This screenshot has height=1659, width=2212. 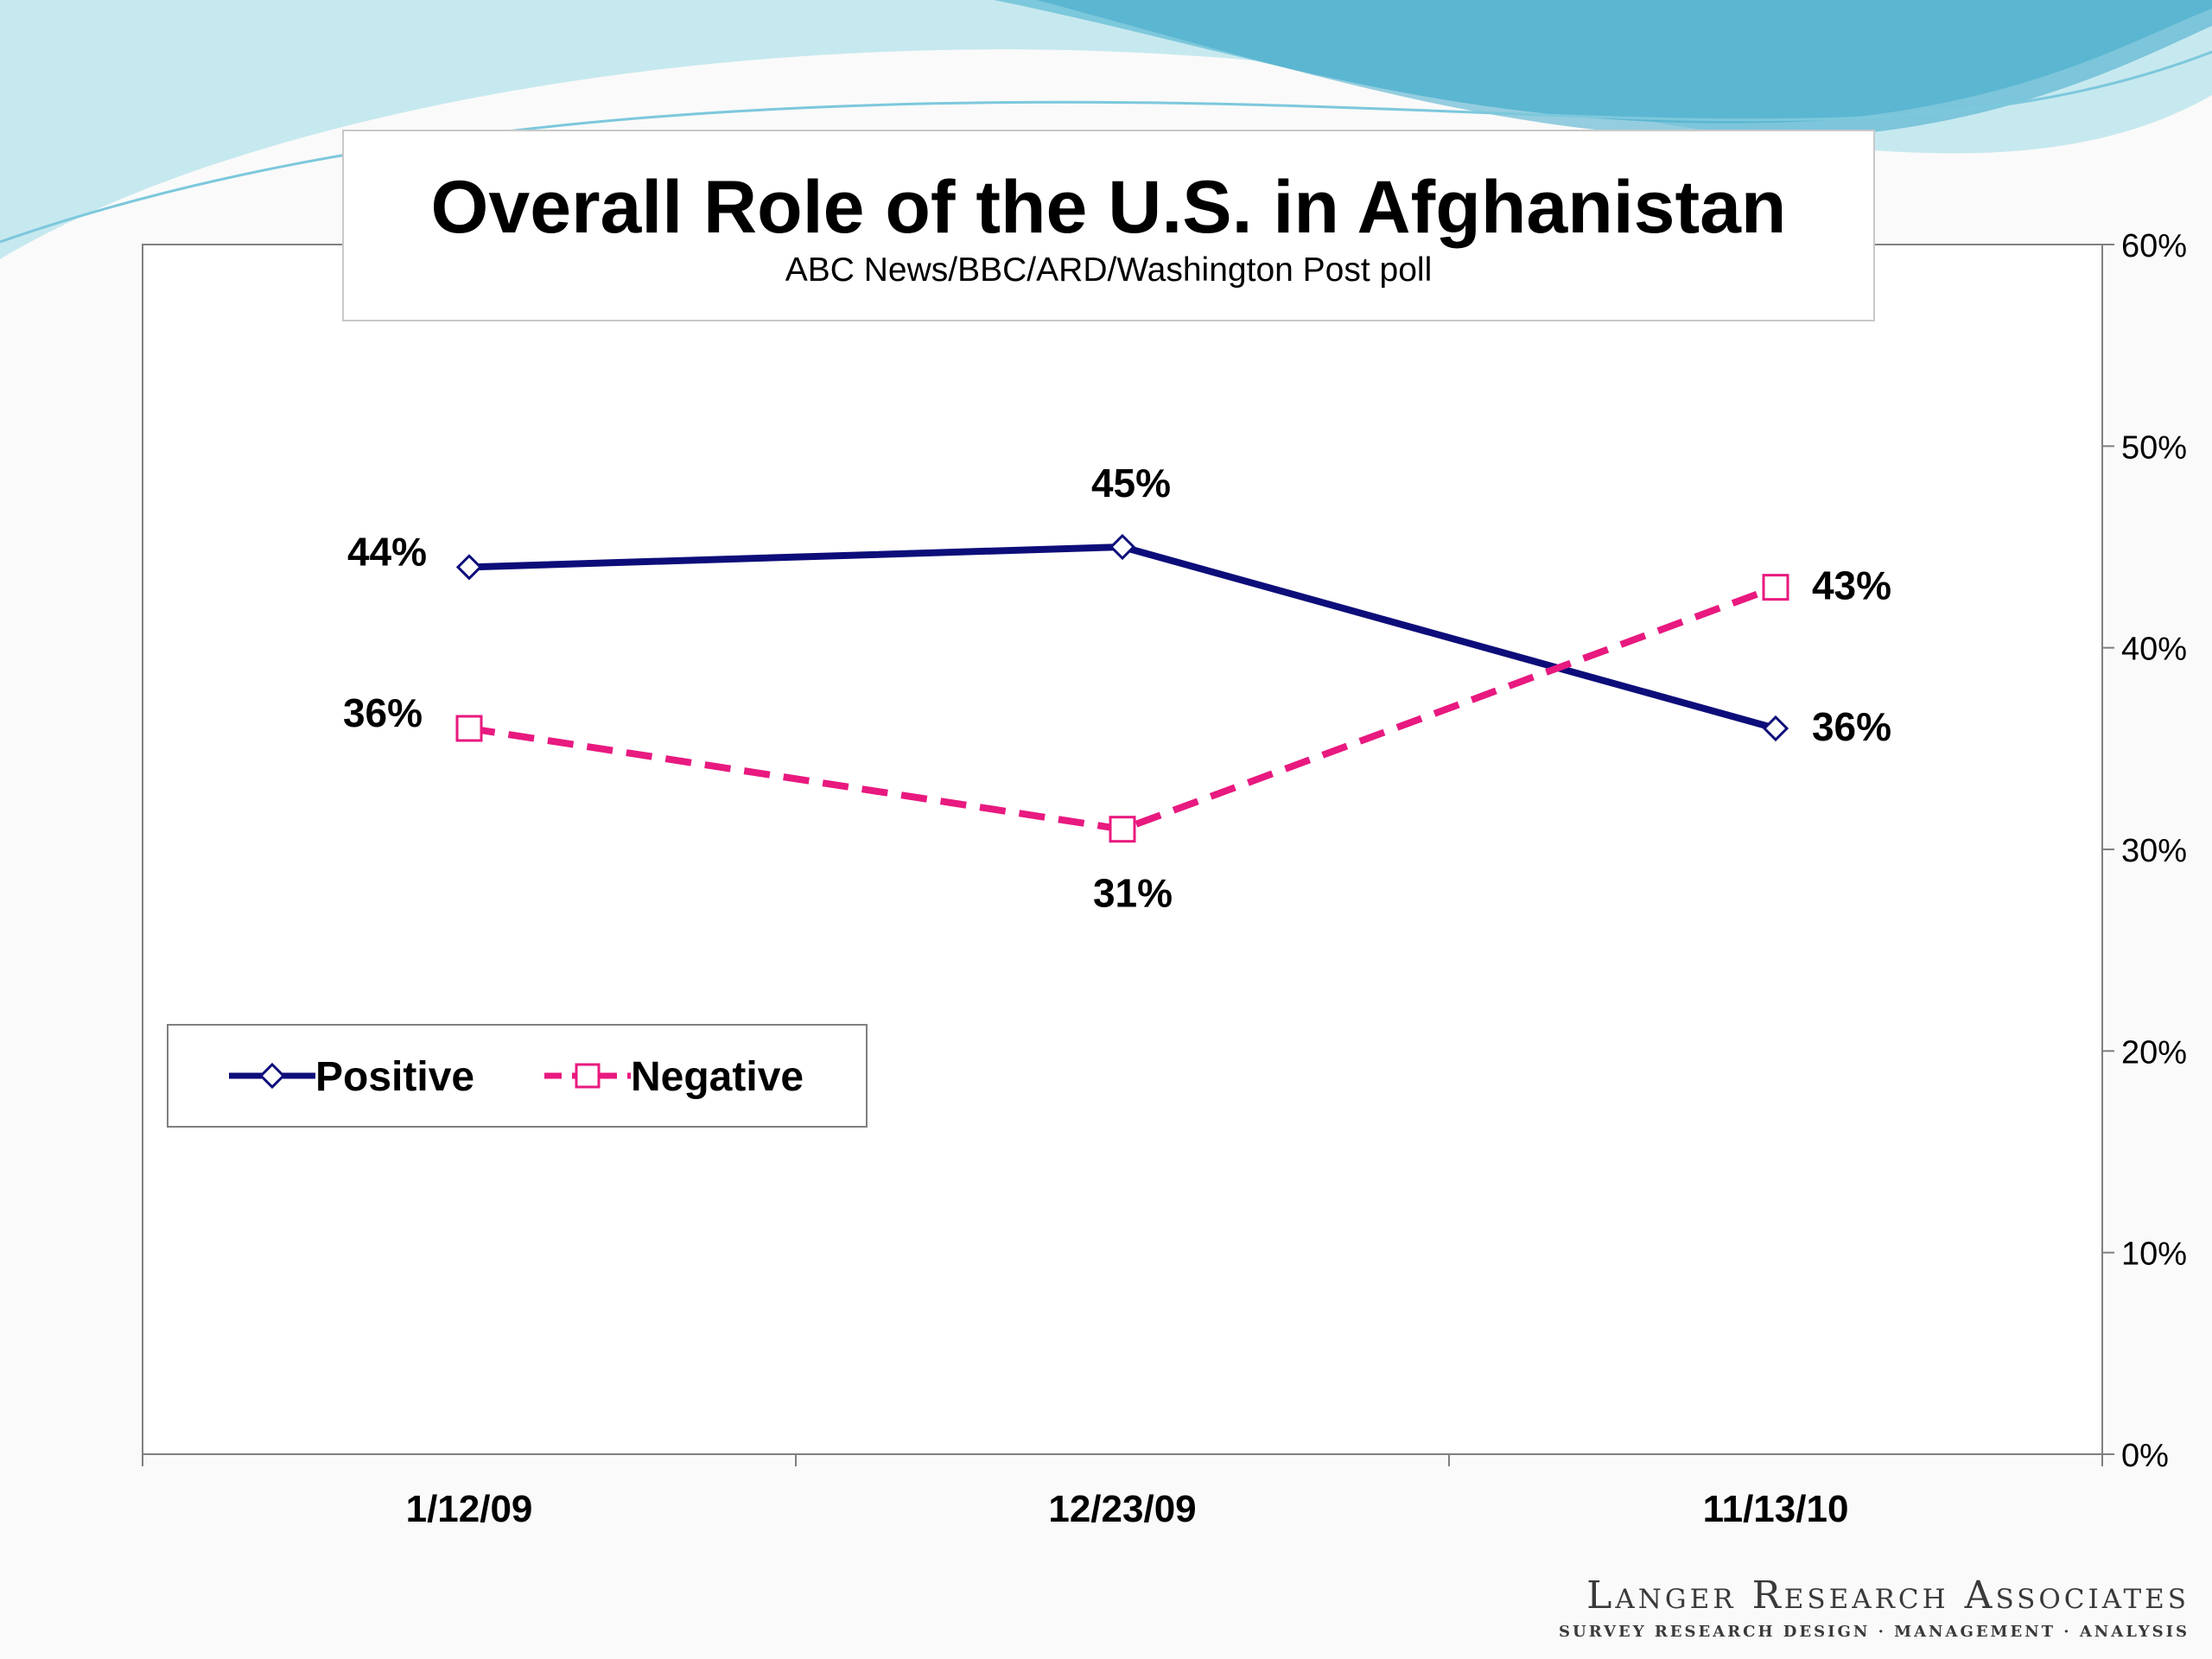 I want to click on y-tick-label: 50%, so click(x=2154, y=448).